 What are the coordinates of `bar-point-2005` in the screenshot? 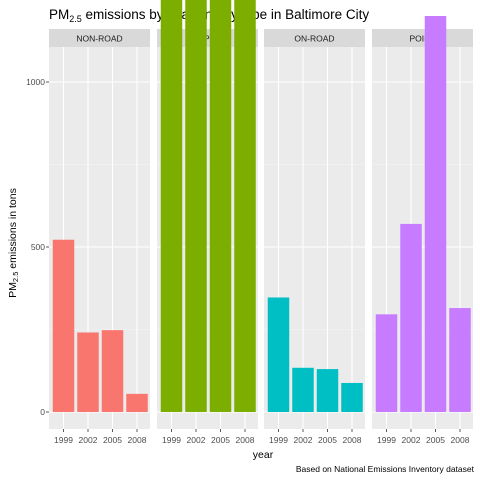 It's located at (435, 214).